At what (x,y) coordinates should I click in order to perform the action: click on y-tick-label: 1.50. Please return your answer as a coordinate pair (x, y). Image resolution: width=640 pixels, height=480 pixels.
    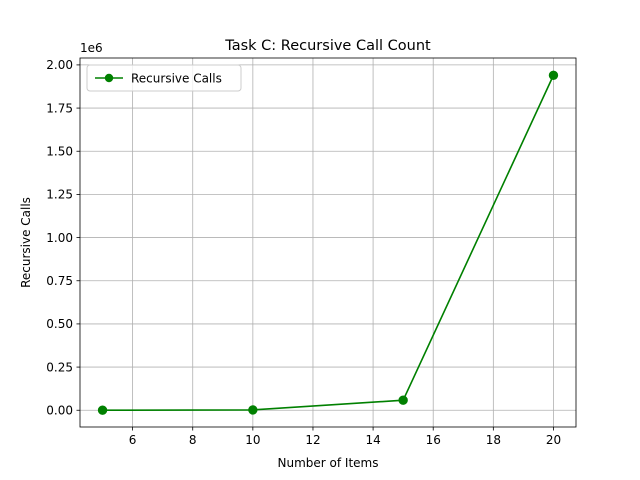
    Looking at the image, I should click on (59, 152).